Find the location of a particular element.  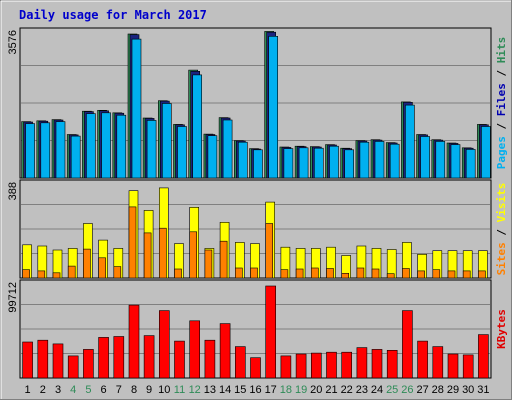

x-tick-label: 27 is located at coordinates (422, 390).